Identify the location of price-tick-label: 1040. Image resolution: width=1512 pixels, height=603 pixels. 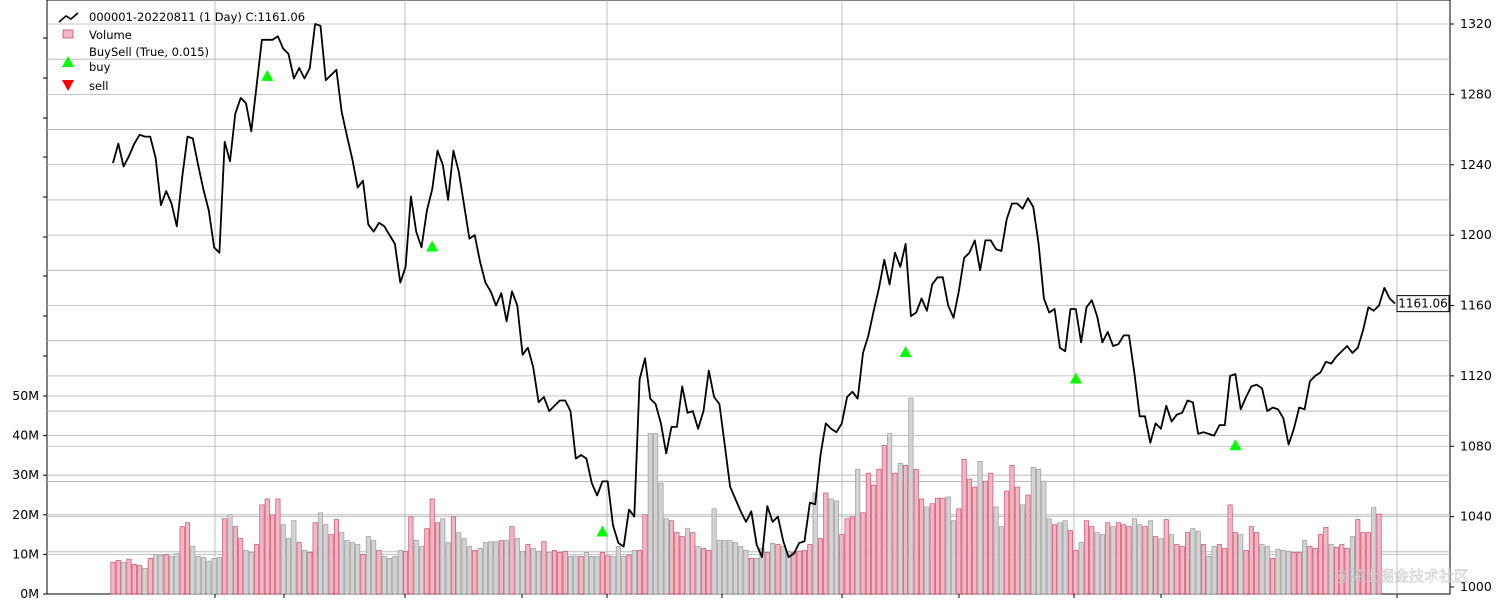
(1476, 516).